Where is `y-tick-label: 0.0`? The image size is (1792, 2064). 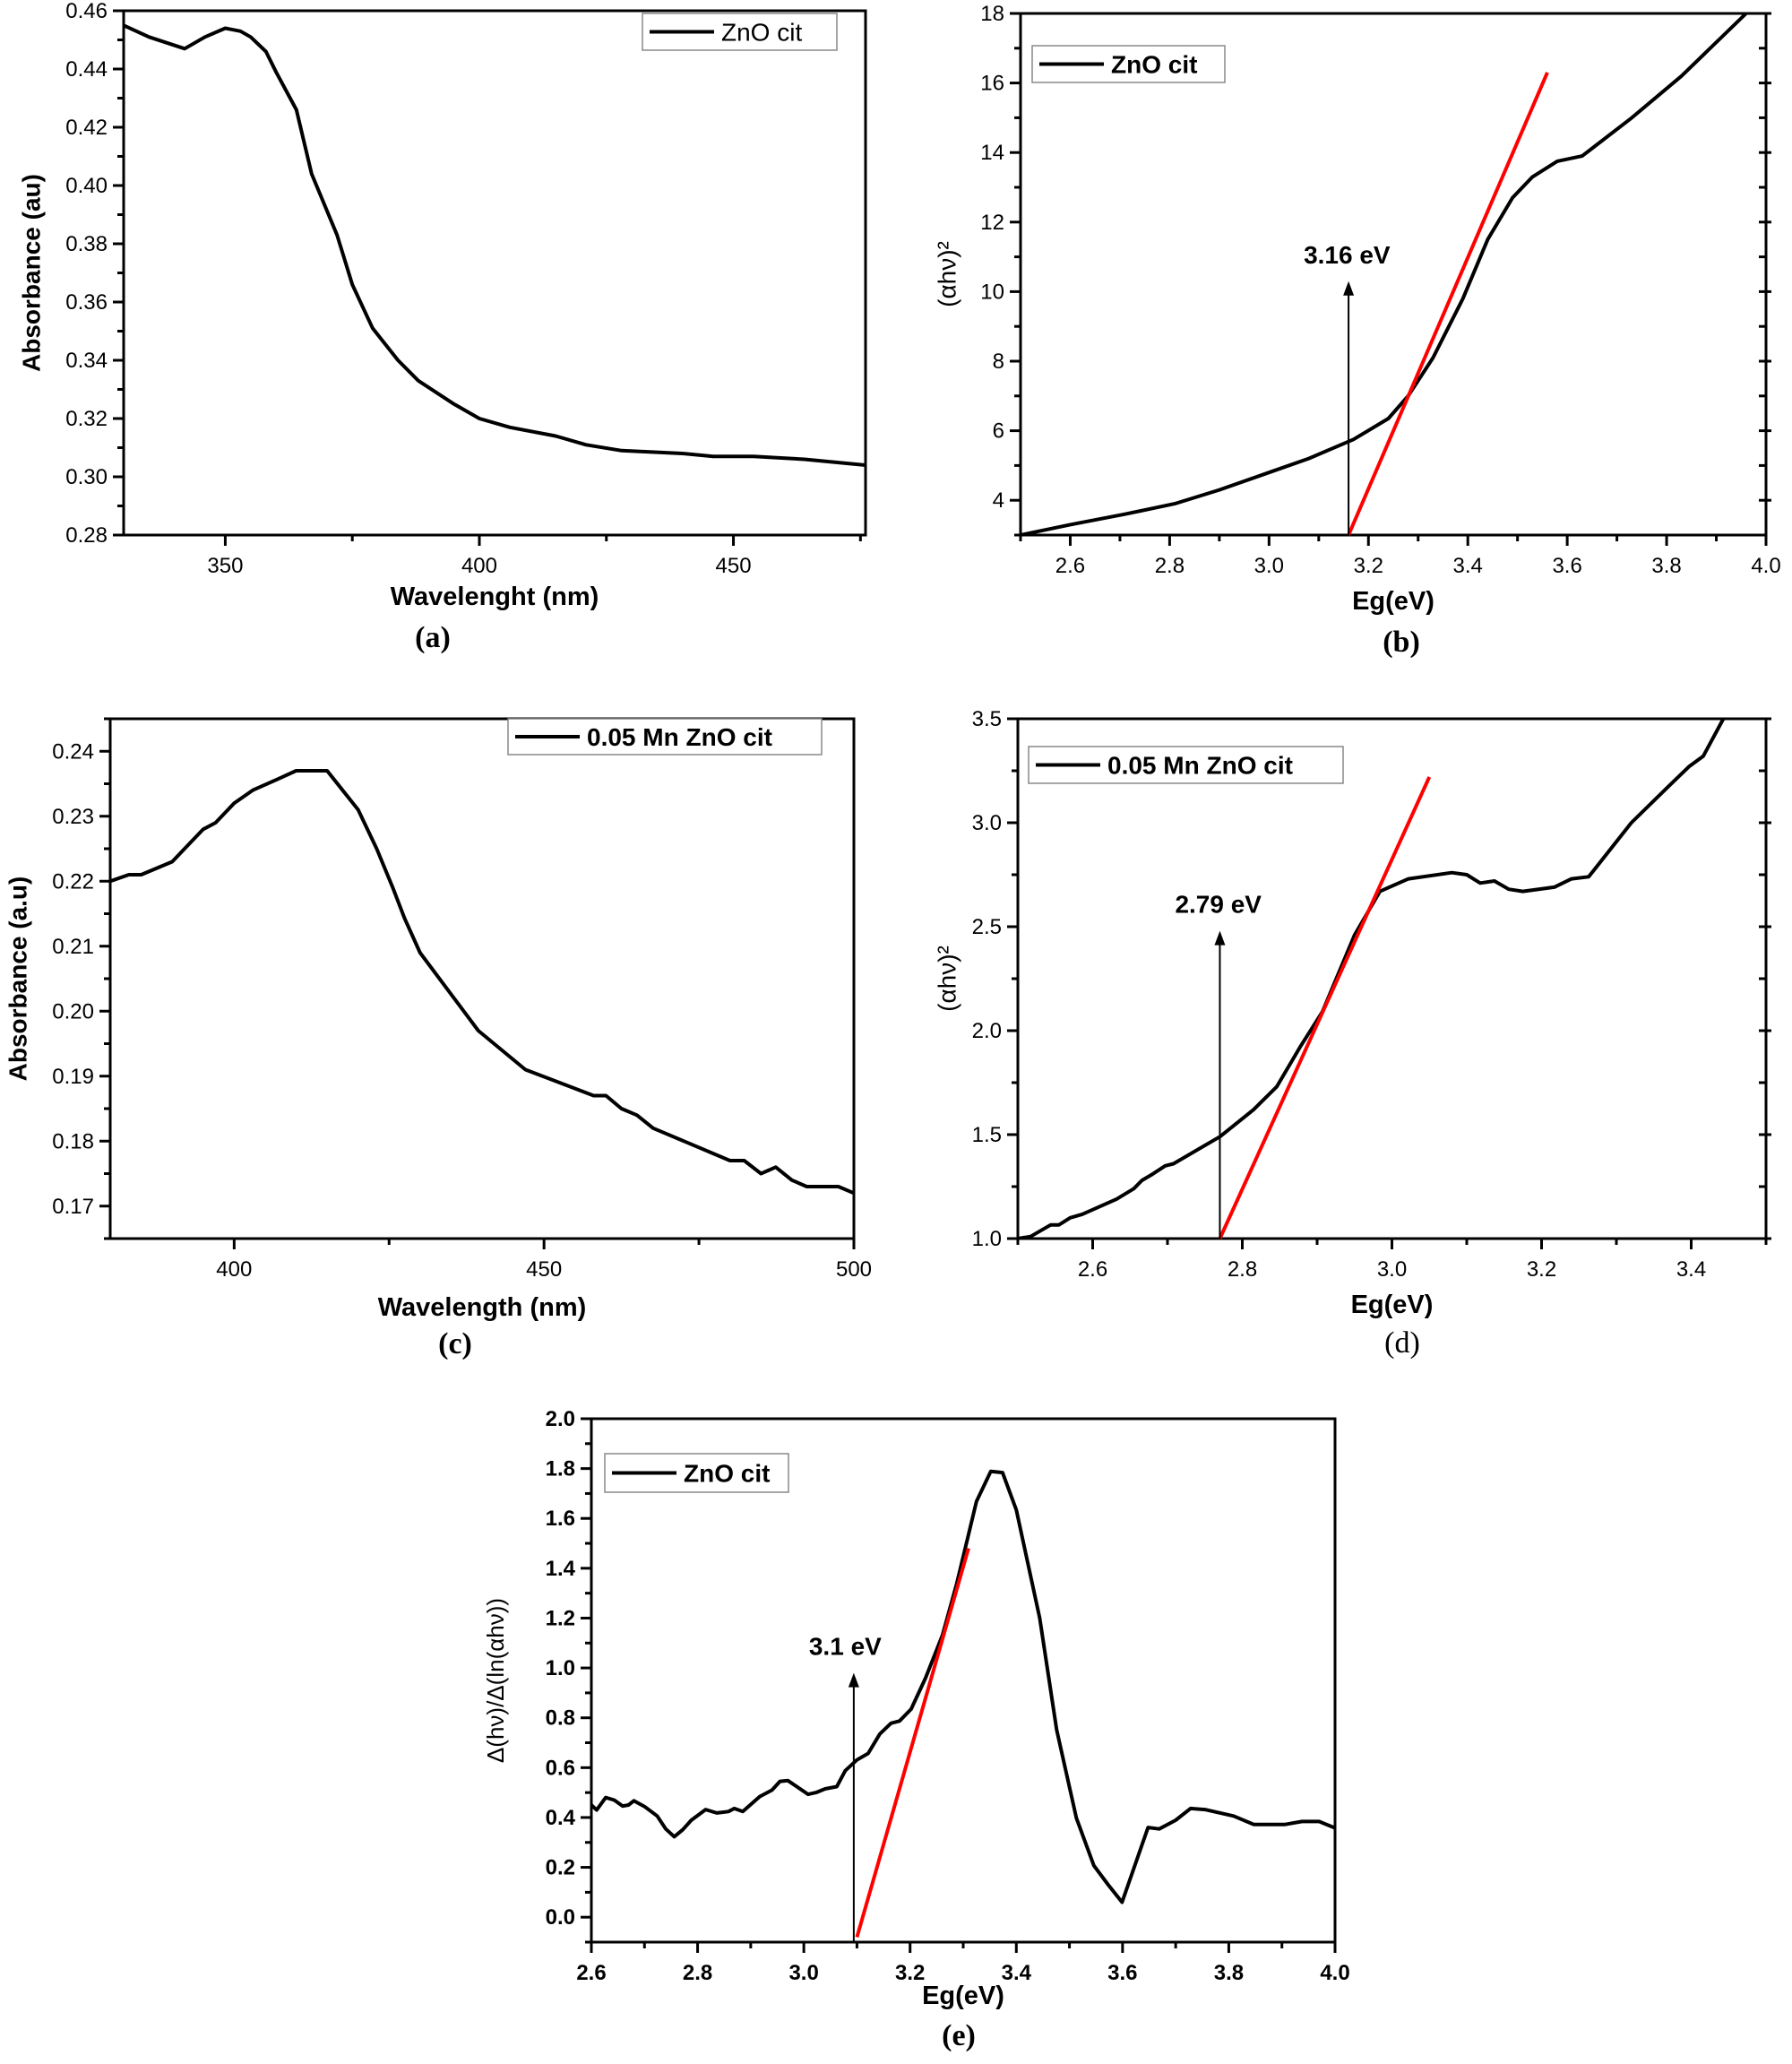 y-tick-label: 0.0 is located at coordinates (561, 1917).